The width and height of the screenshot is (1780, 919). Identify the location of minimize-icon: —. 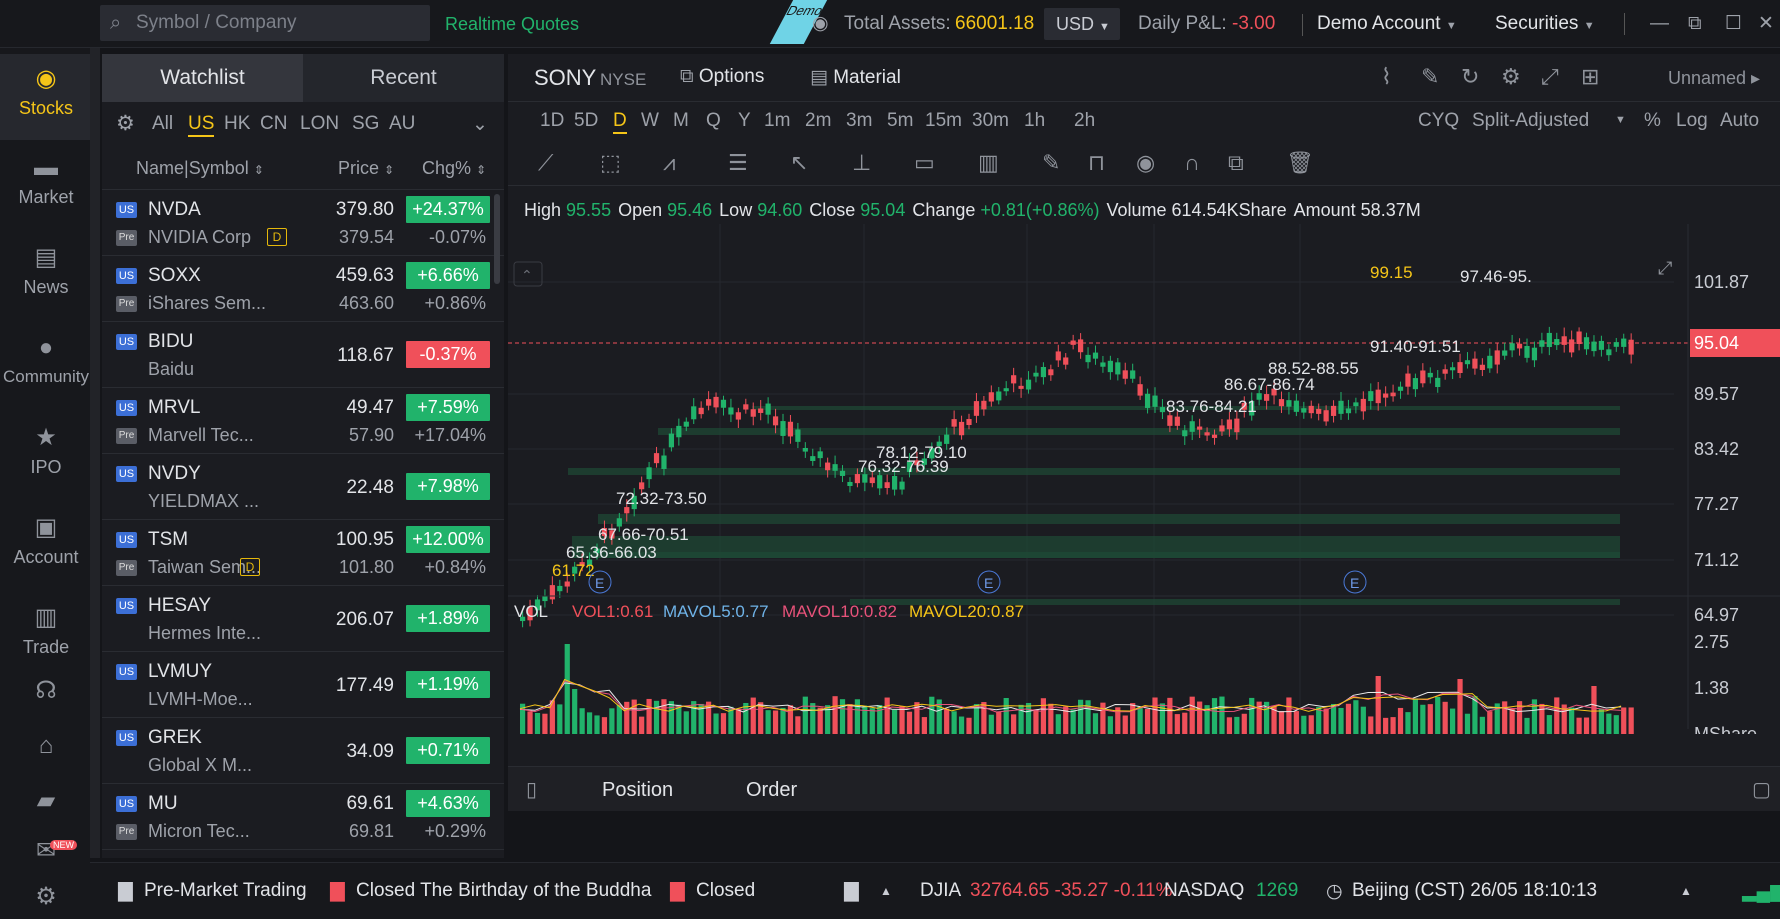
(1659, 23).